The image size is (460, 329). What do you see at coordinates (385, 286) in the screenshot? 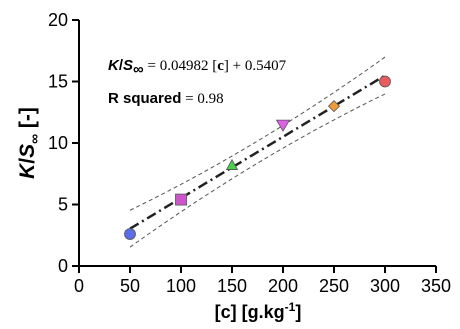
I see `x-tick-label: 300` at bounding box center [385, 286].